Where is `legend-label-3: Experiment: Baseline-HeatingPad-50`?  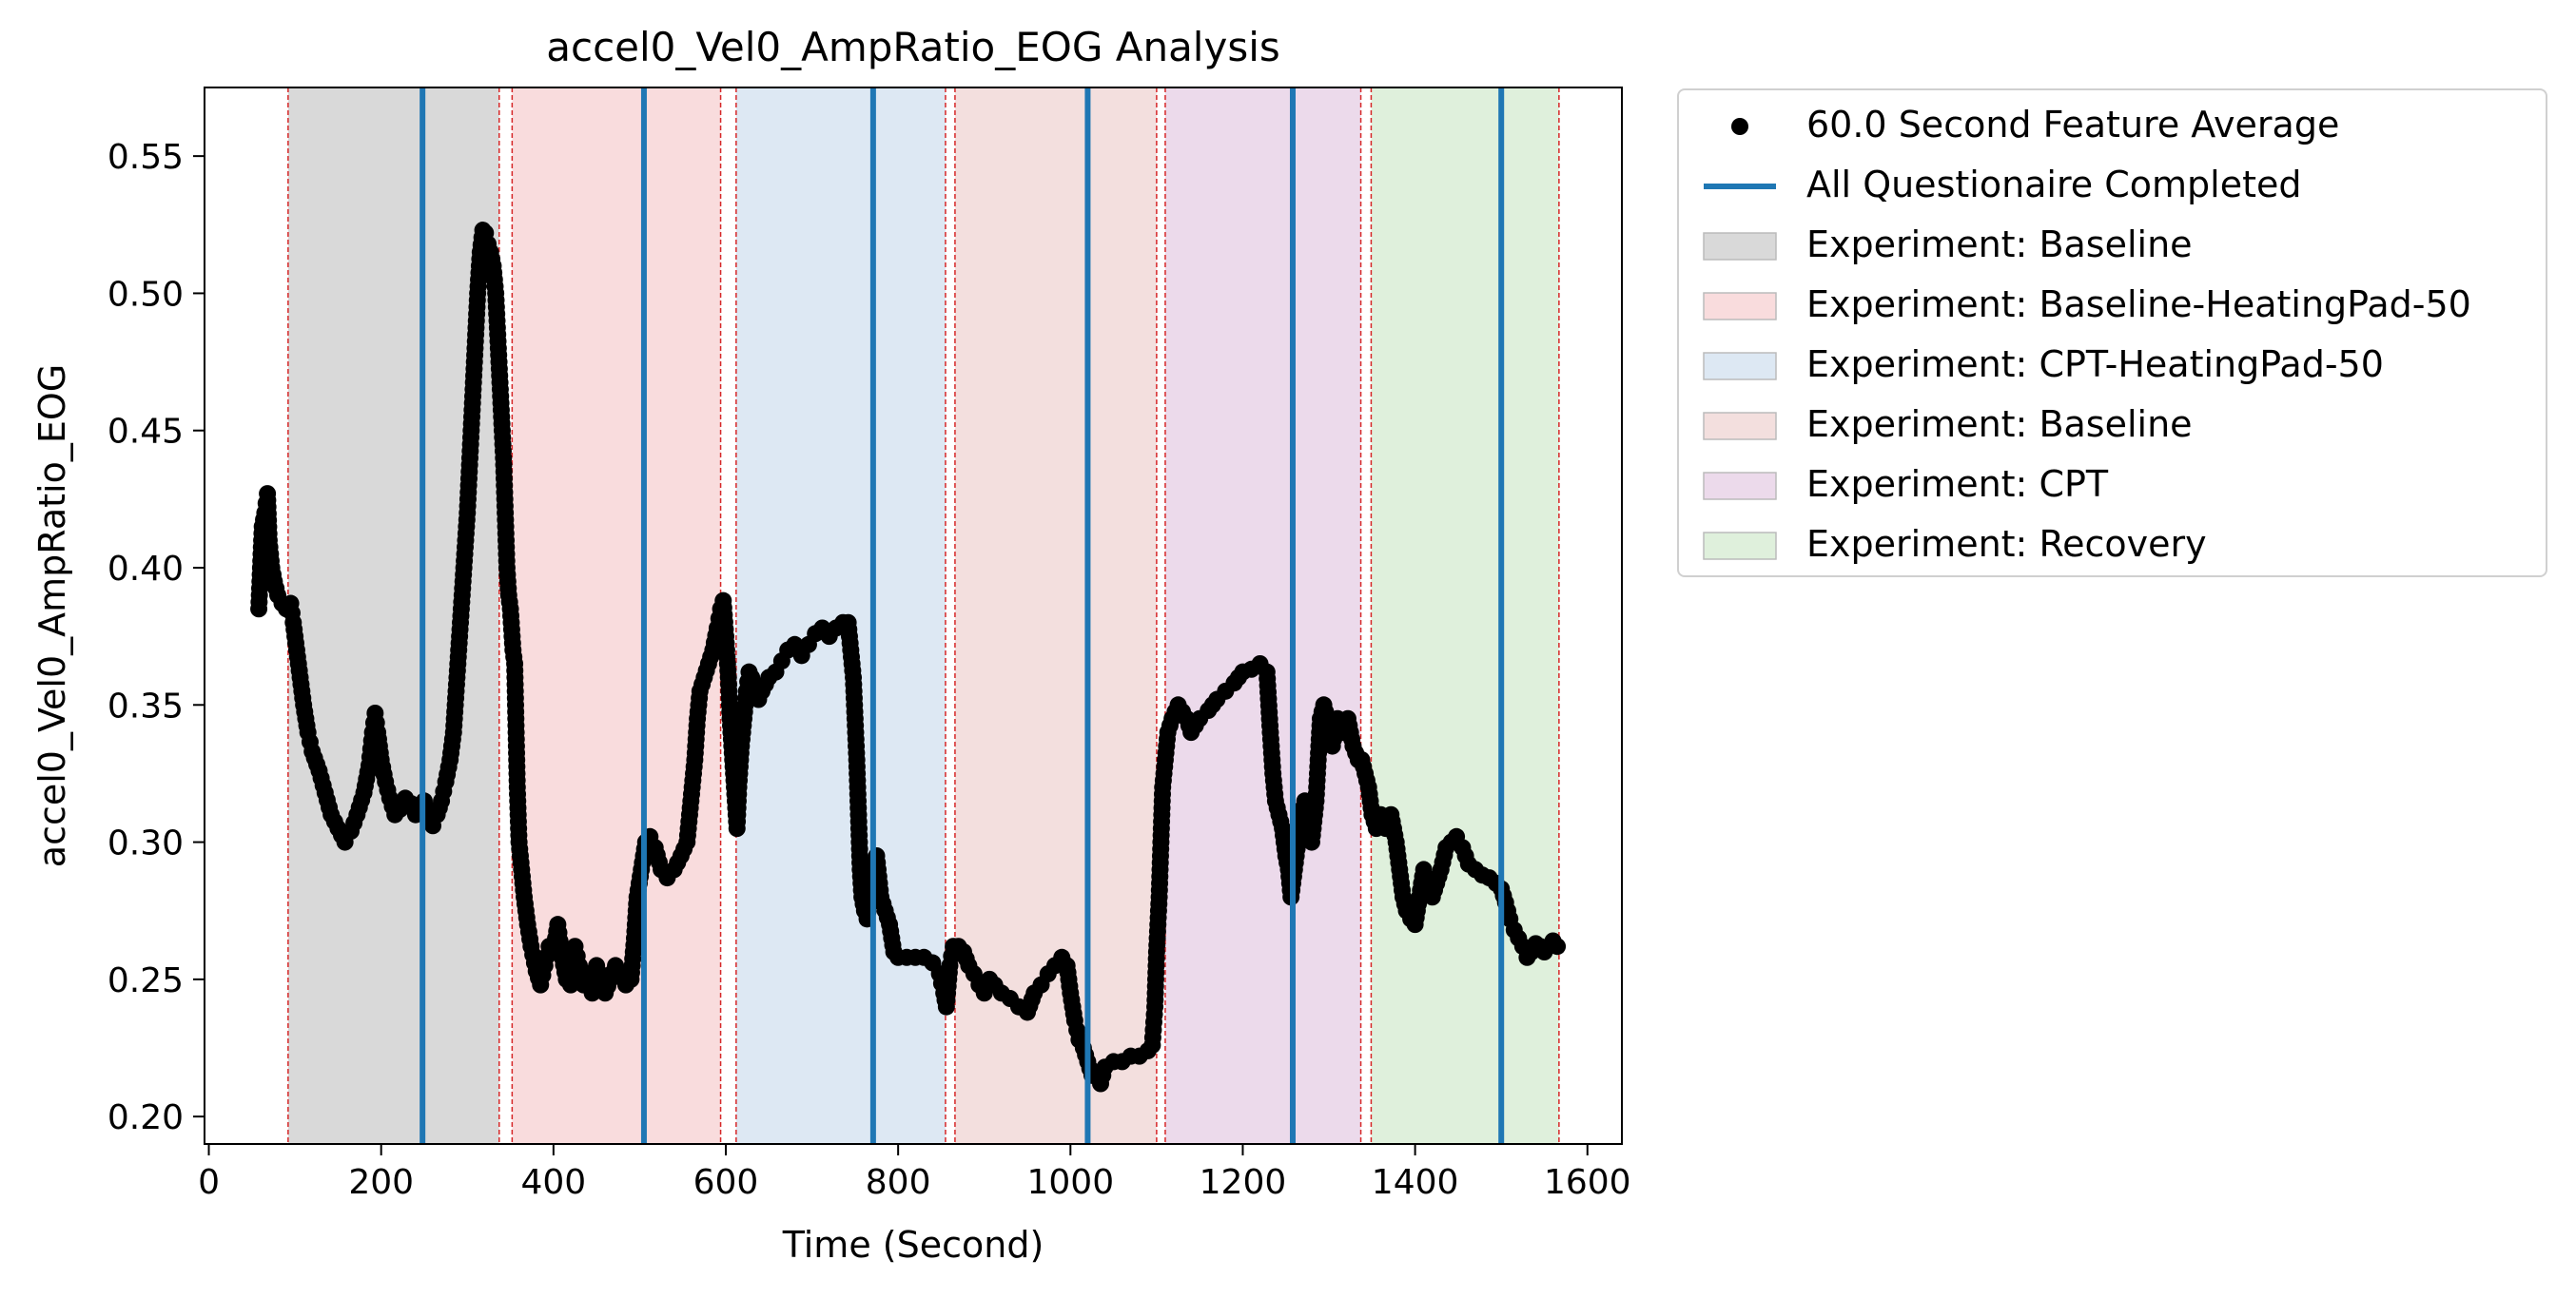 legend-label-3: Experiment: Baseline-HeatingPad-50 is located at coordinates (2138, 304).